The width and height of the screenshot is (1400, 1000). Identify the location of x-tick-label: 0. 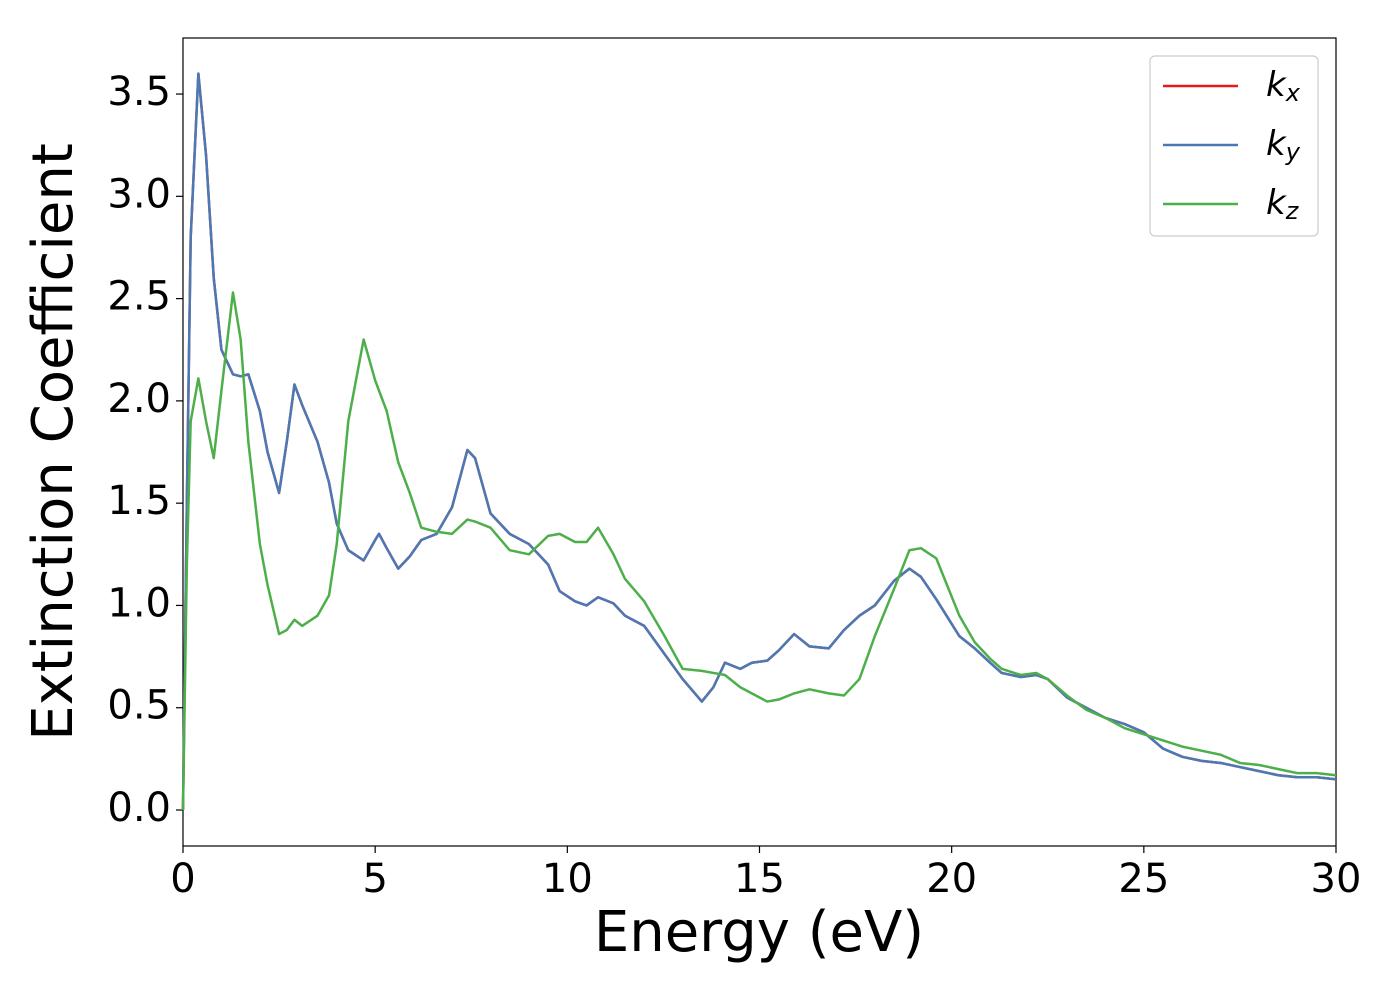
(182, 879).